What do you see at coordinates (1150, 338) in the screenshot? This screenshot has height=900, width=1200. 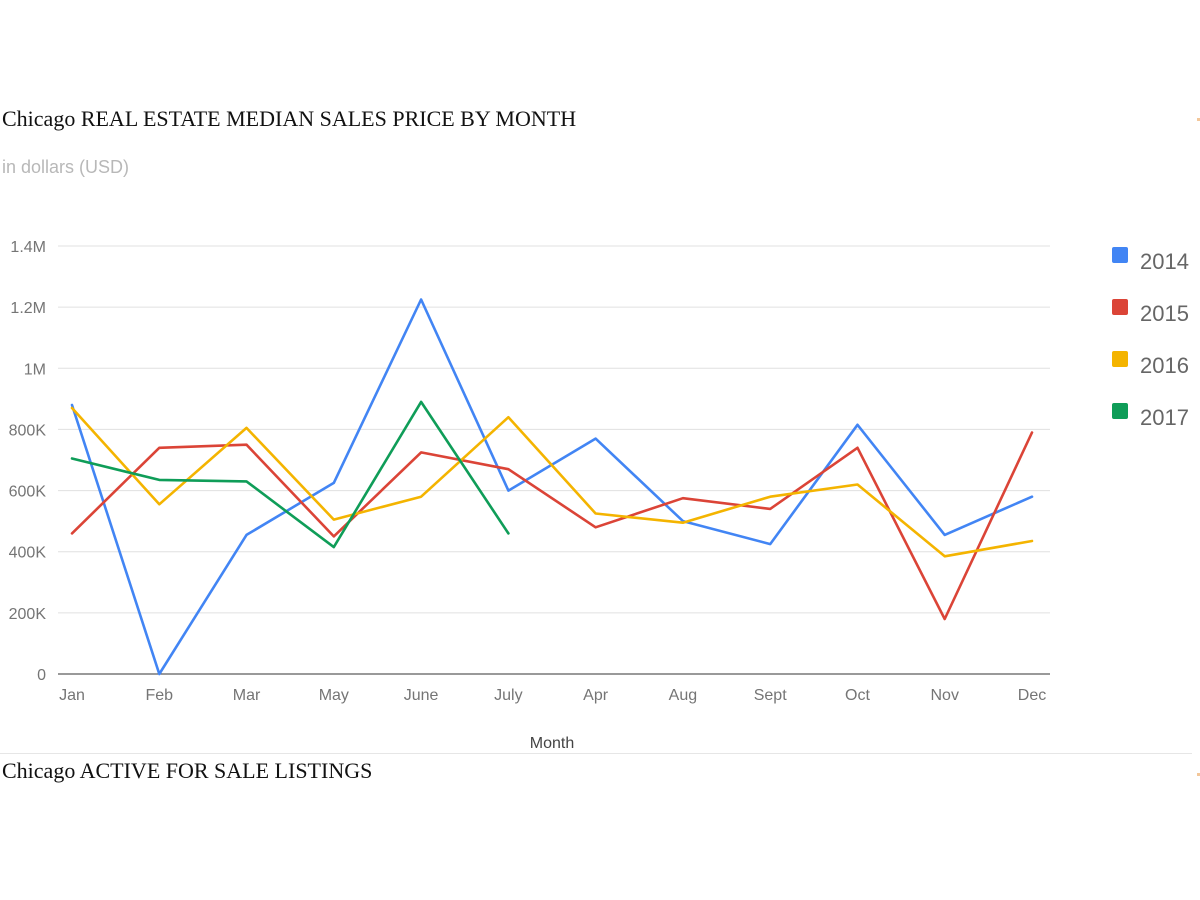 I see `chart-legend: 2014 2015 2016 2017` at bounding box center [1150, 338].